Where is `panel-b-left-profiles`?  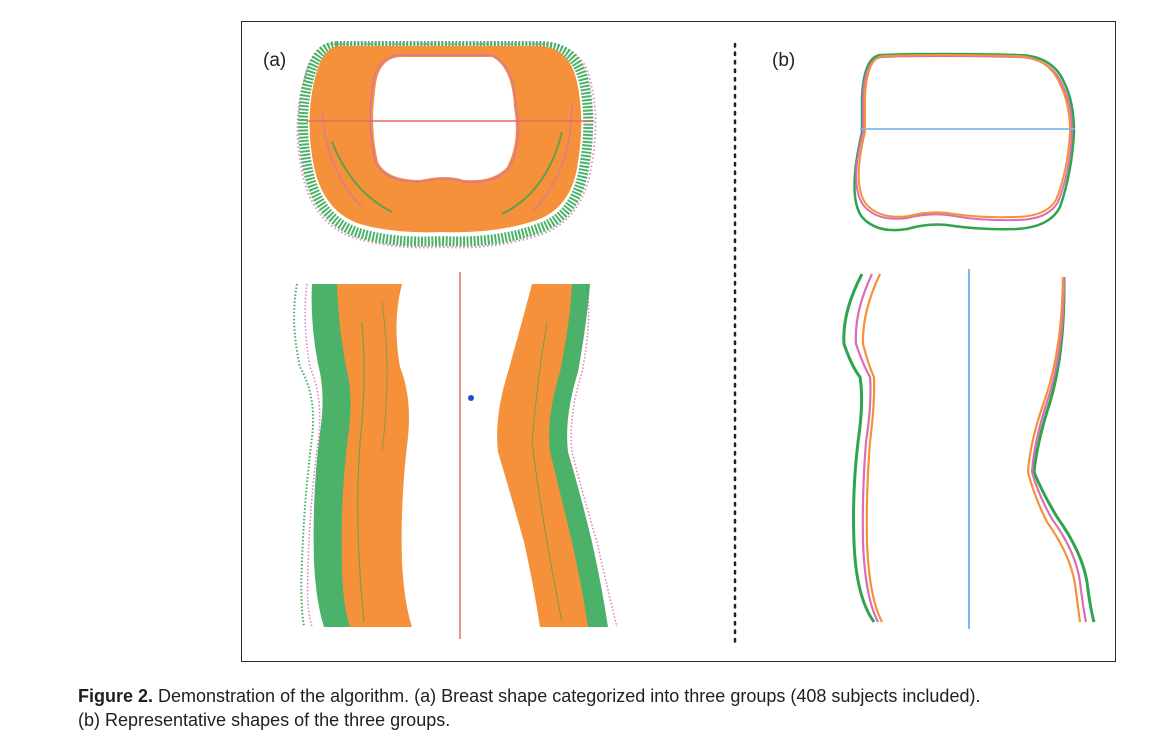
panel-b-left-profiles is located at coordinates (862, 448).